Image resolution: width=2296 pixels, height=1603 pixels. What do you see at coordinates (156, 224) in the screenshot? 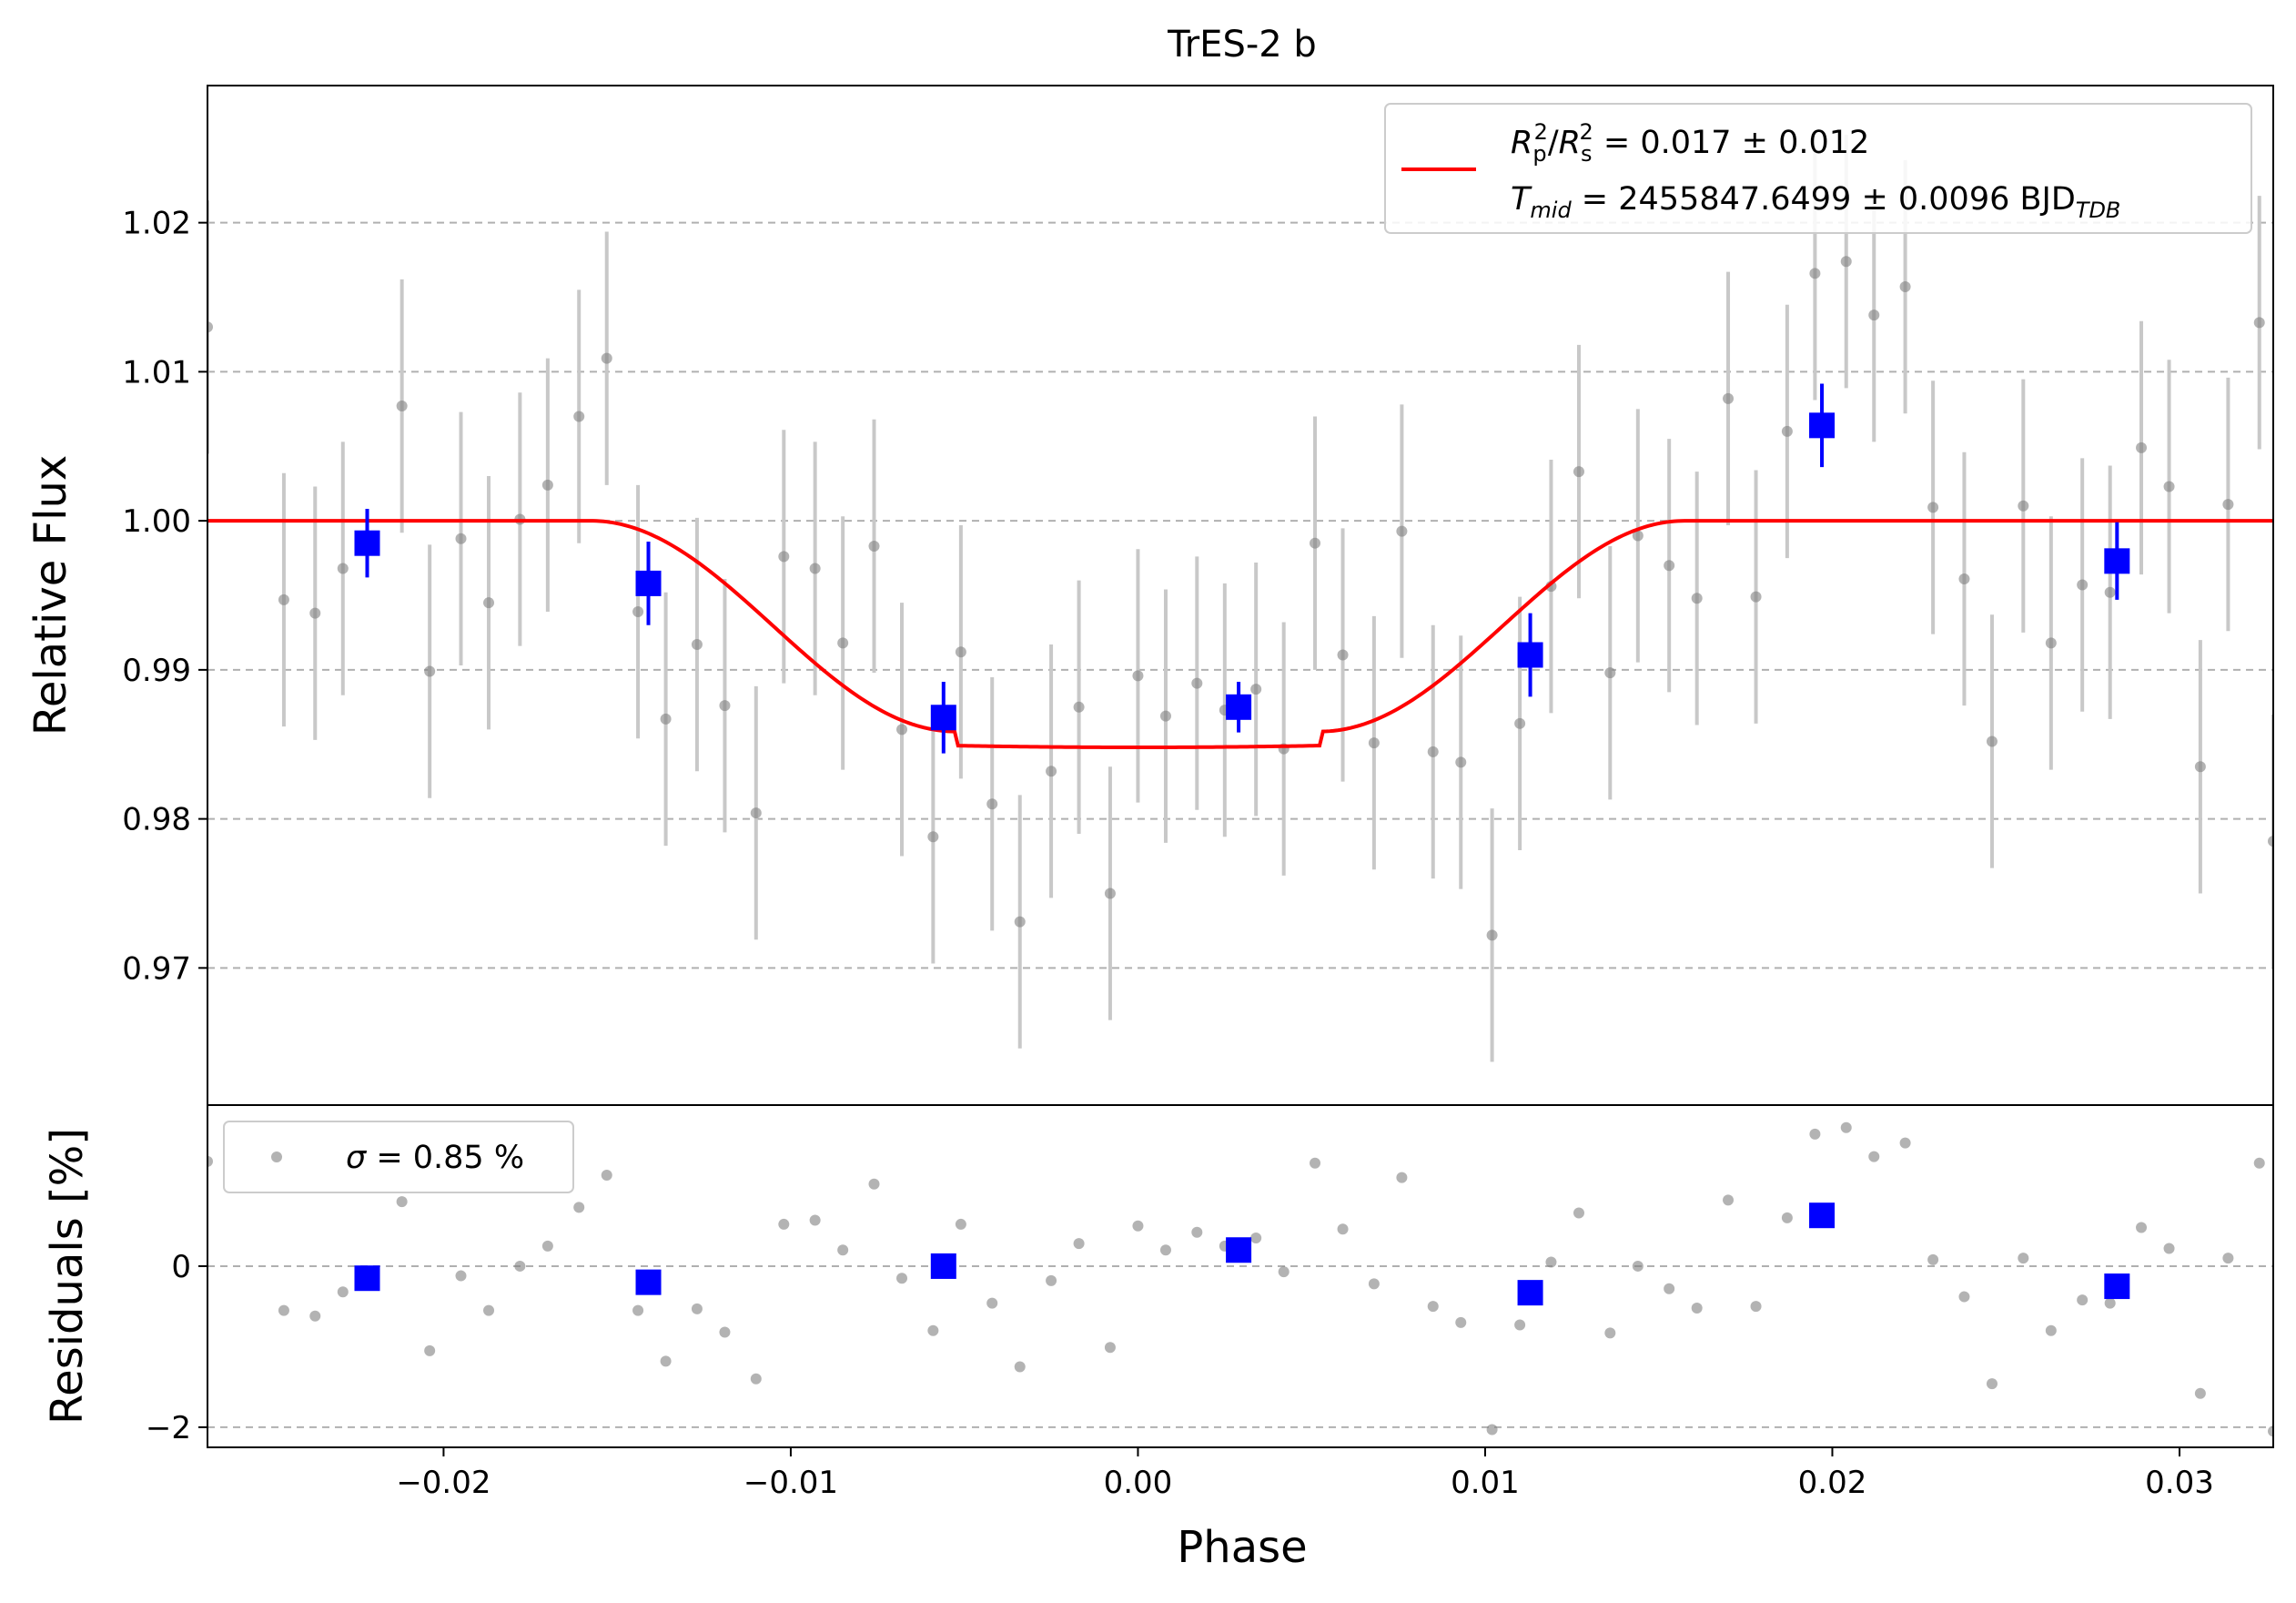
I see `flux-y-tick-label: 1.02` at bounding box center [156, 224].